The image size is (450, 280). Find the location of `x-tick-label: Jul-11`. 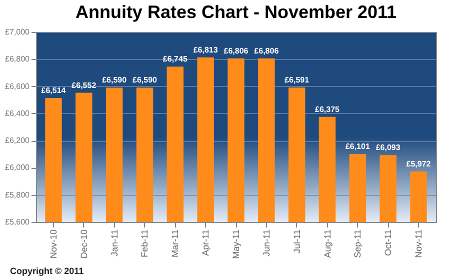

x-tick-label: Jul-11 is located at coordinates (297, 242).